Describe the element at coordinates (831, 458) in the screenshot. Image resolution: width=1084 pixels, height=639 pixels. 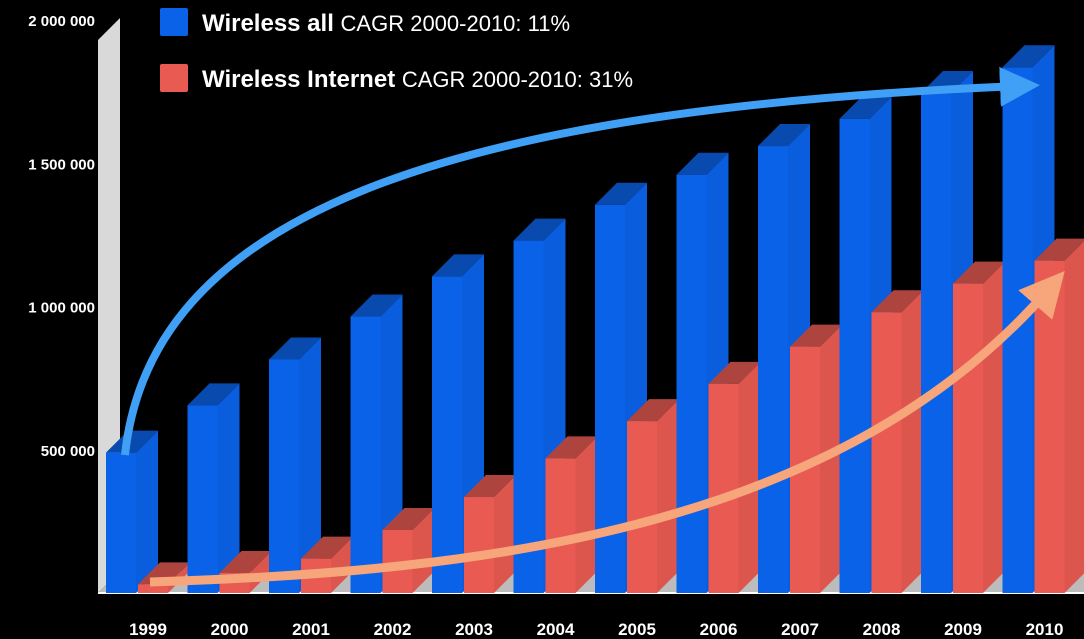
I see `bar-wireless-internet-2007-side` at that location.